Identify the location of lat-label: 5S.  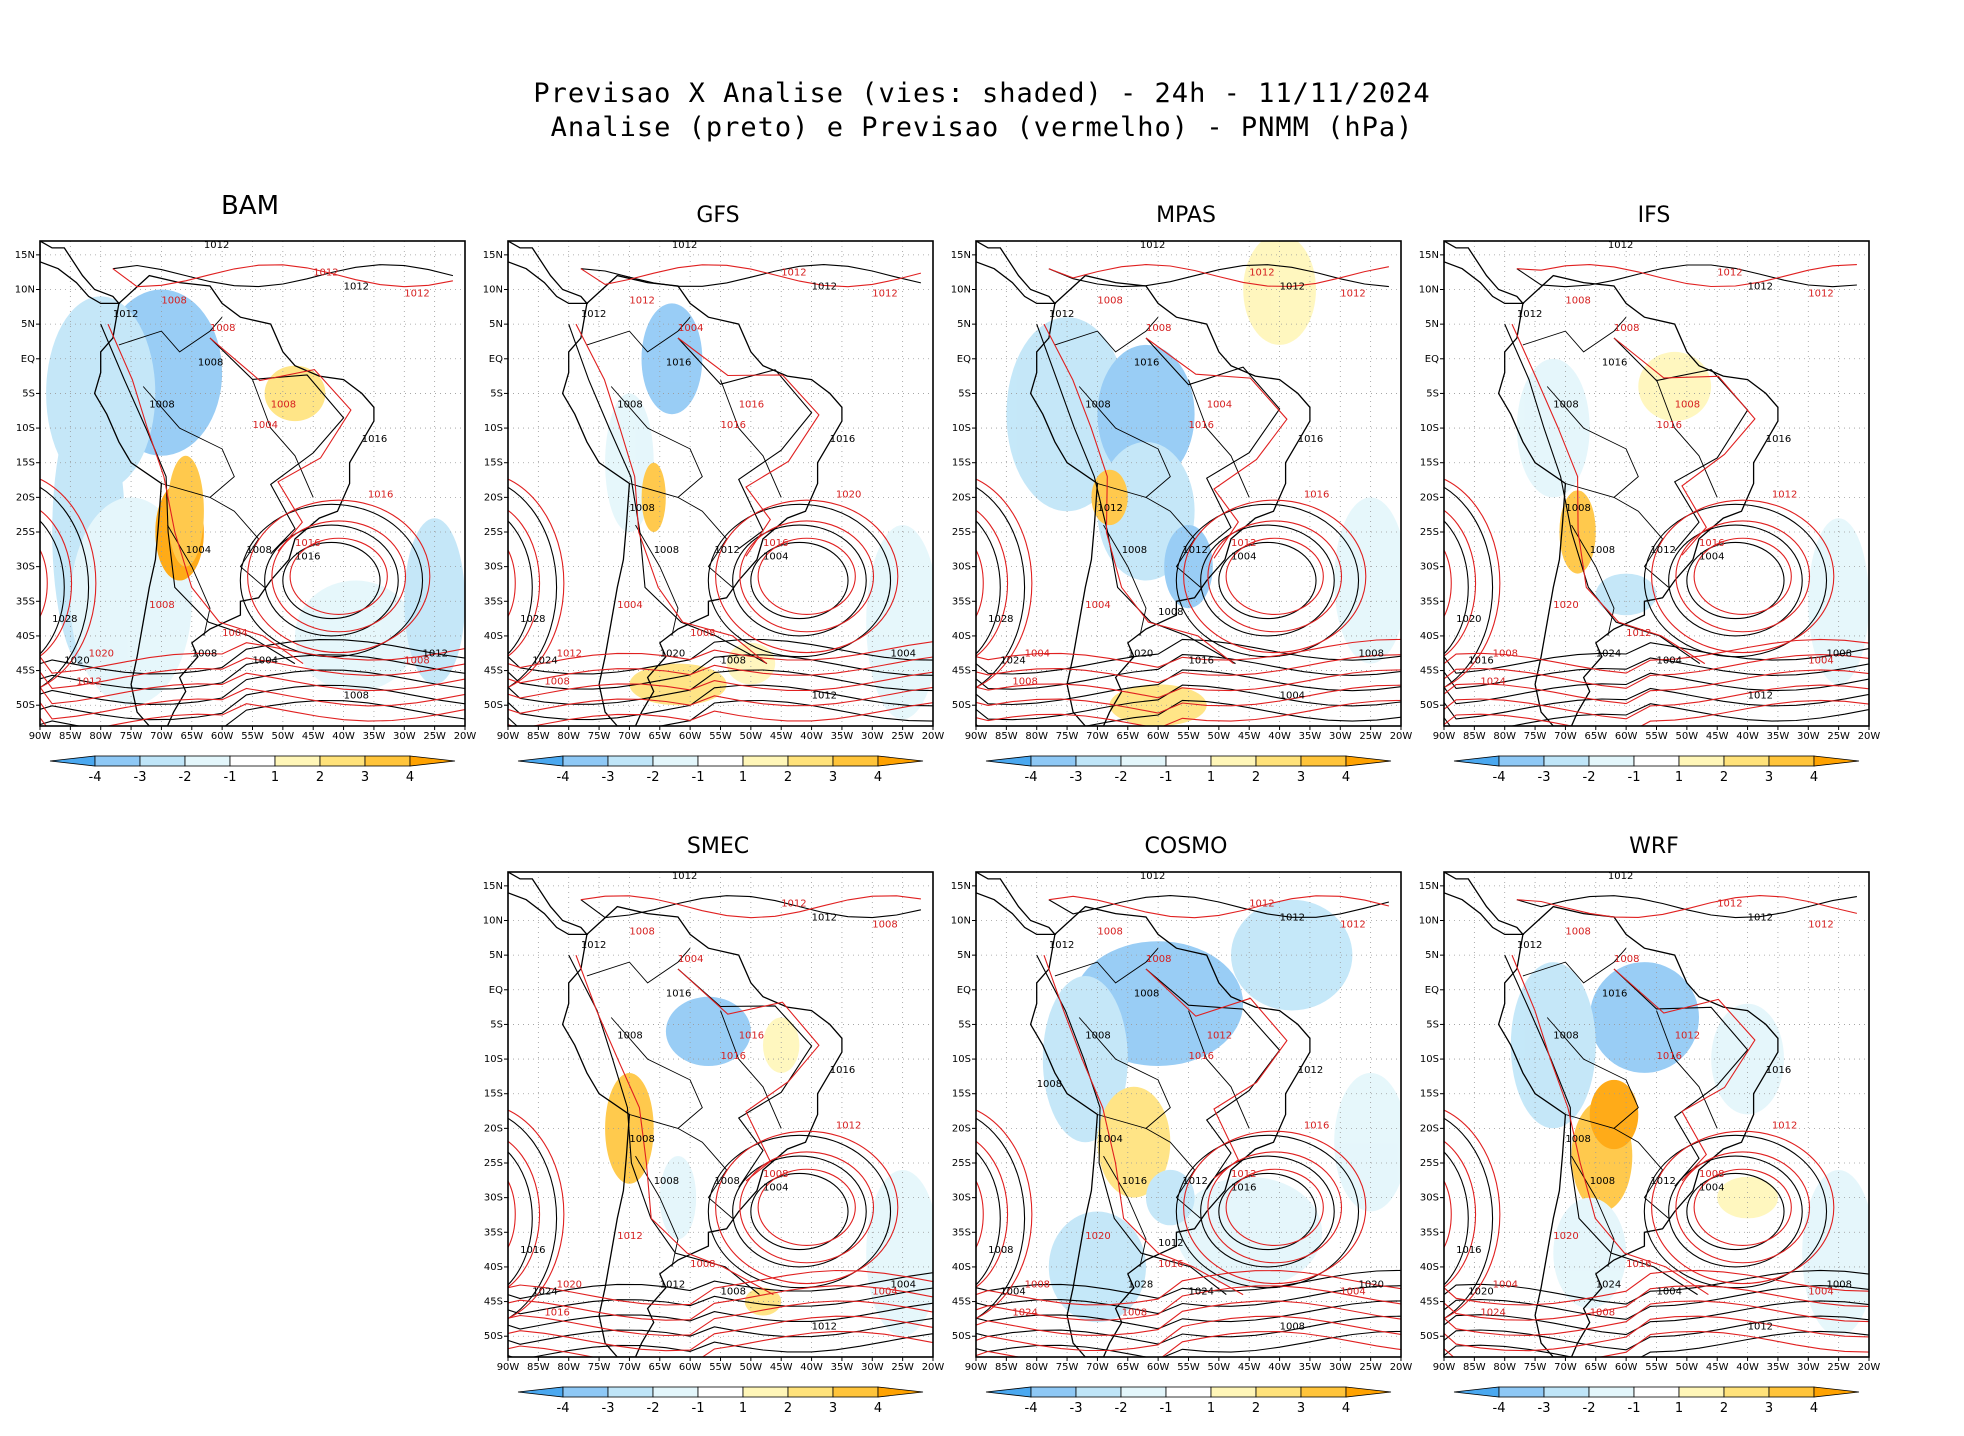
(1432, 1024).